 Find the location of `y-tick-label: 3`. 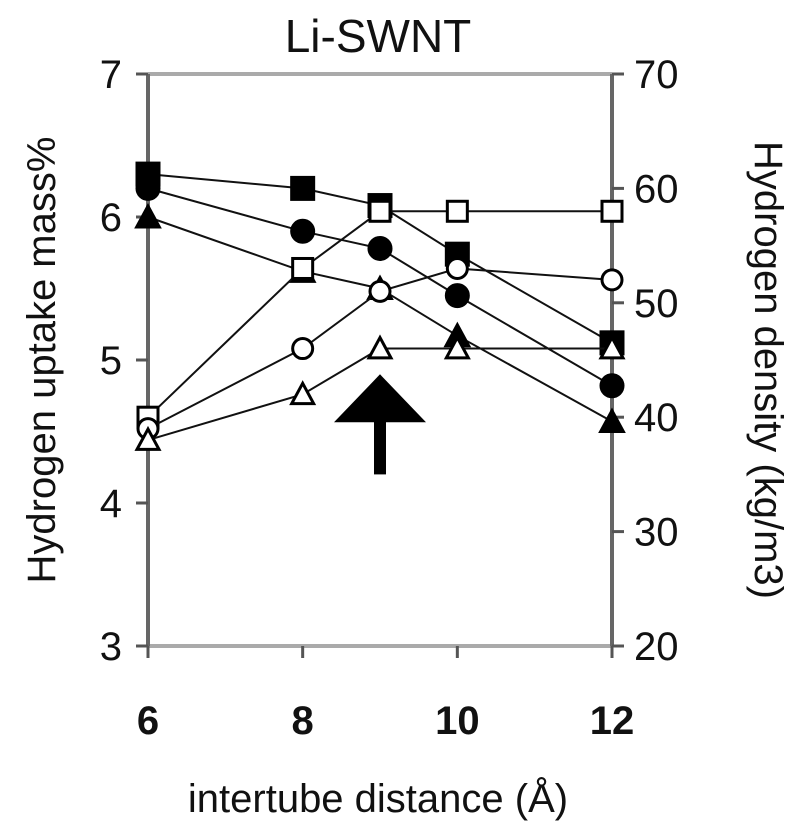

y-tick-label: 3 is located at coordinates (111, 647).